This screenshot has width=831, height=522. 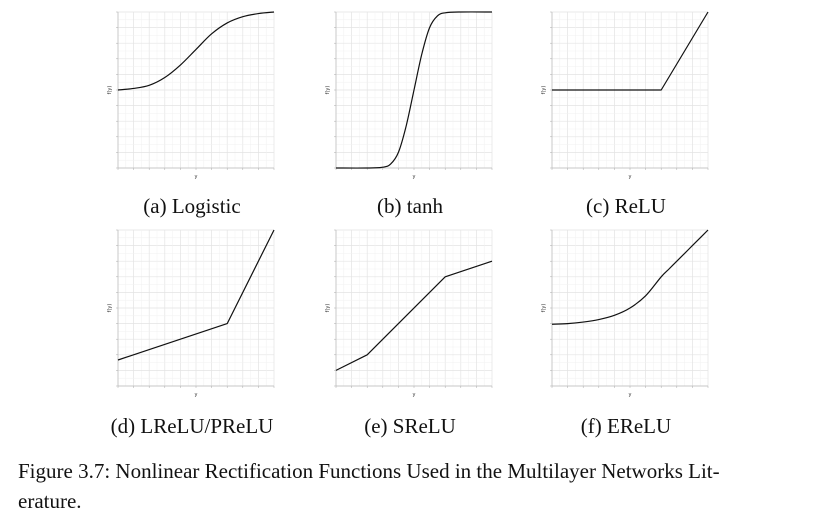 I want to click on chart-srelu: y f(y), so click(x=409, y=313).